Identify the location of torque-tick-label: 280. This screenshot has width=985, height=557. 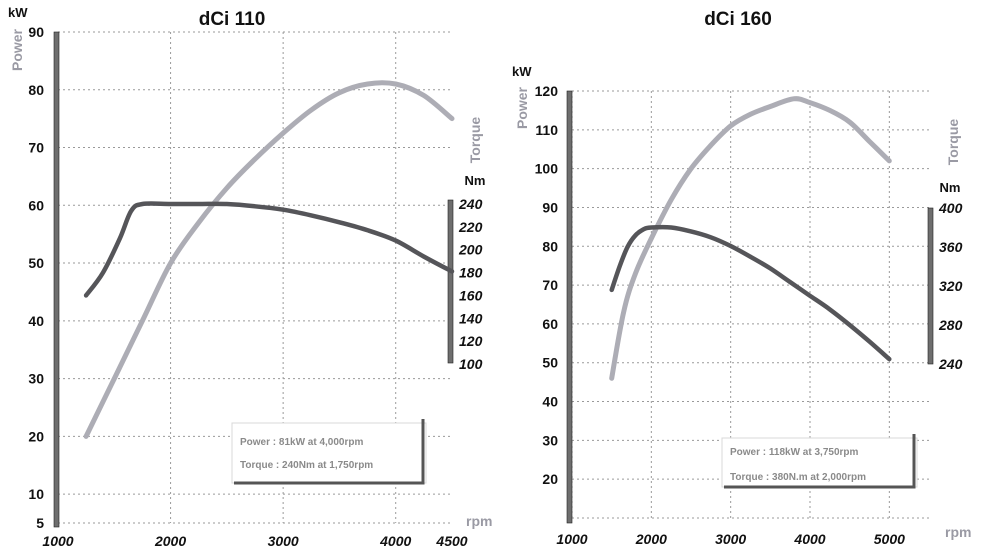
(950, 325).